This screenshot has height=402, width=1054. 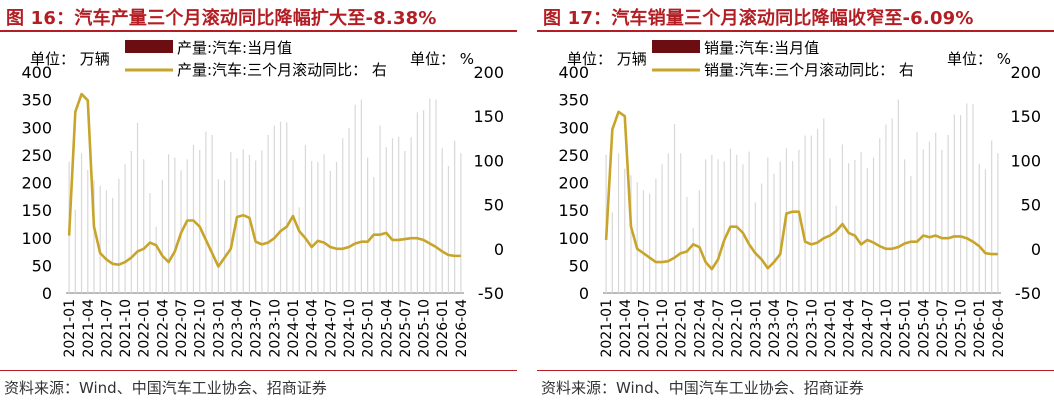 I want to click on x-tick-label: 2023-01, so click(x=756, y=328).